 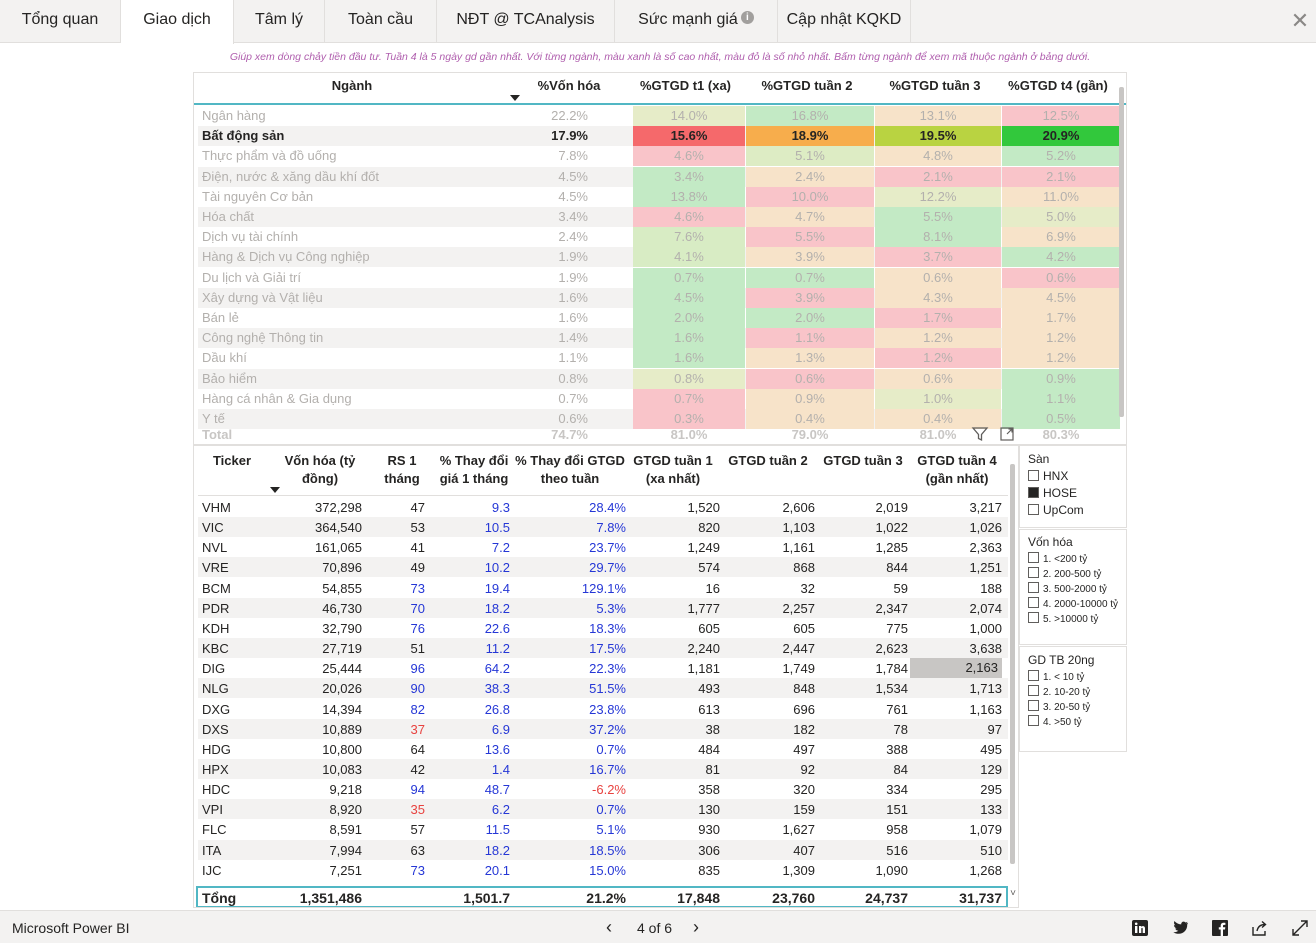 I want to click on ticker-thay-doi-gtgd: 129.1%, so click(x=603, y=588).